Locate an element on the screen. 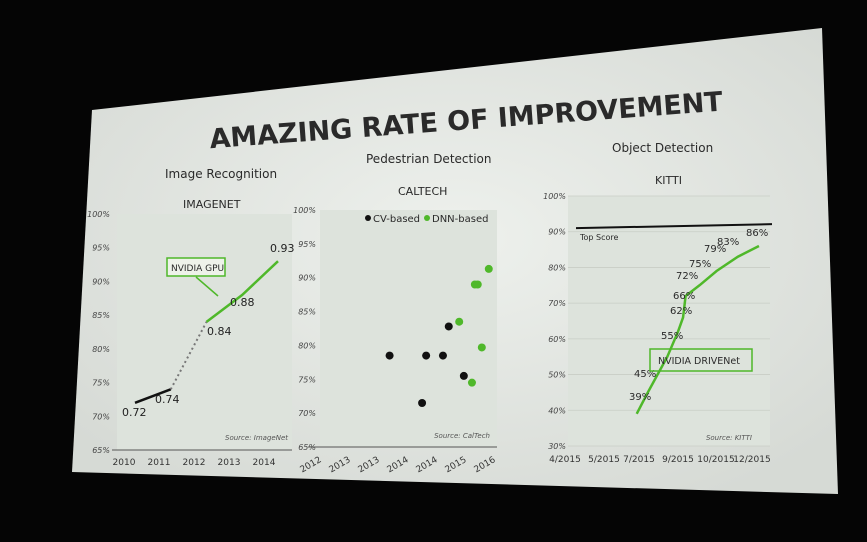 Image resolution: width=867 pixels, height=542 pixels. data-label: 72% is located at coordinates (687, 276).